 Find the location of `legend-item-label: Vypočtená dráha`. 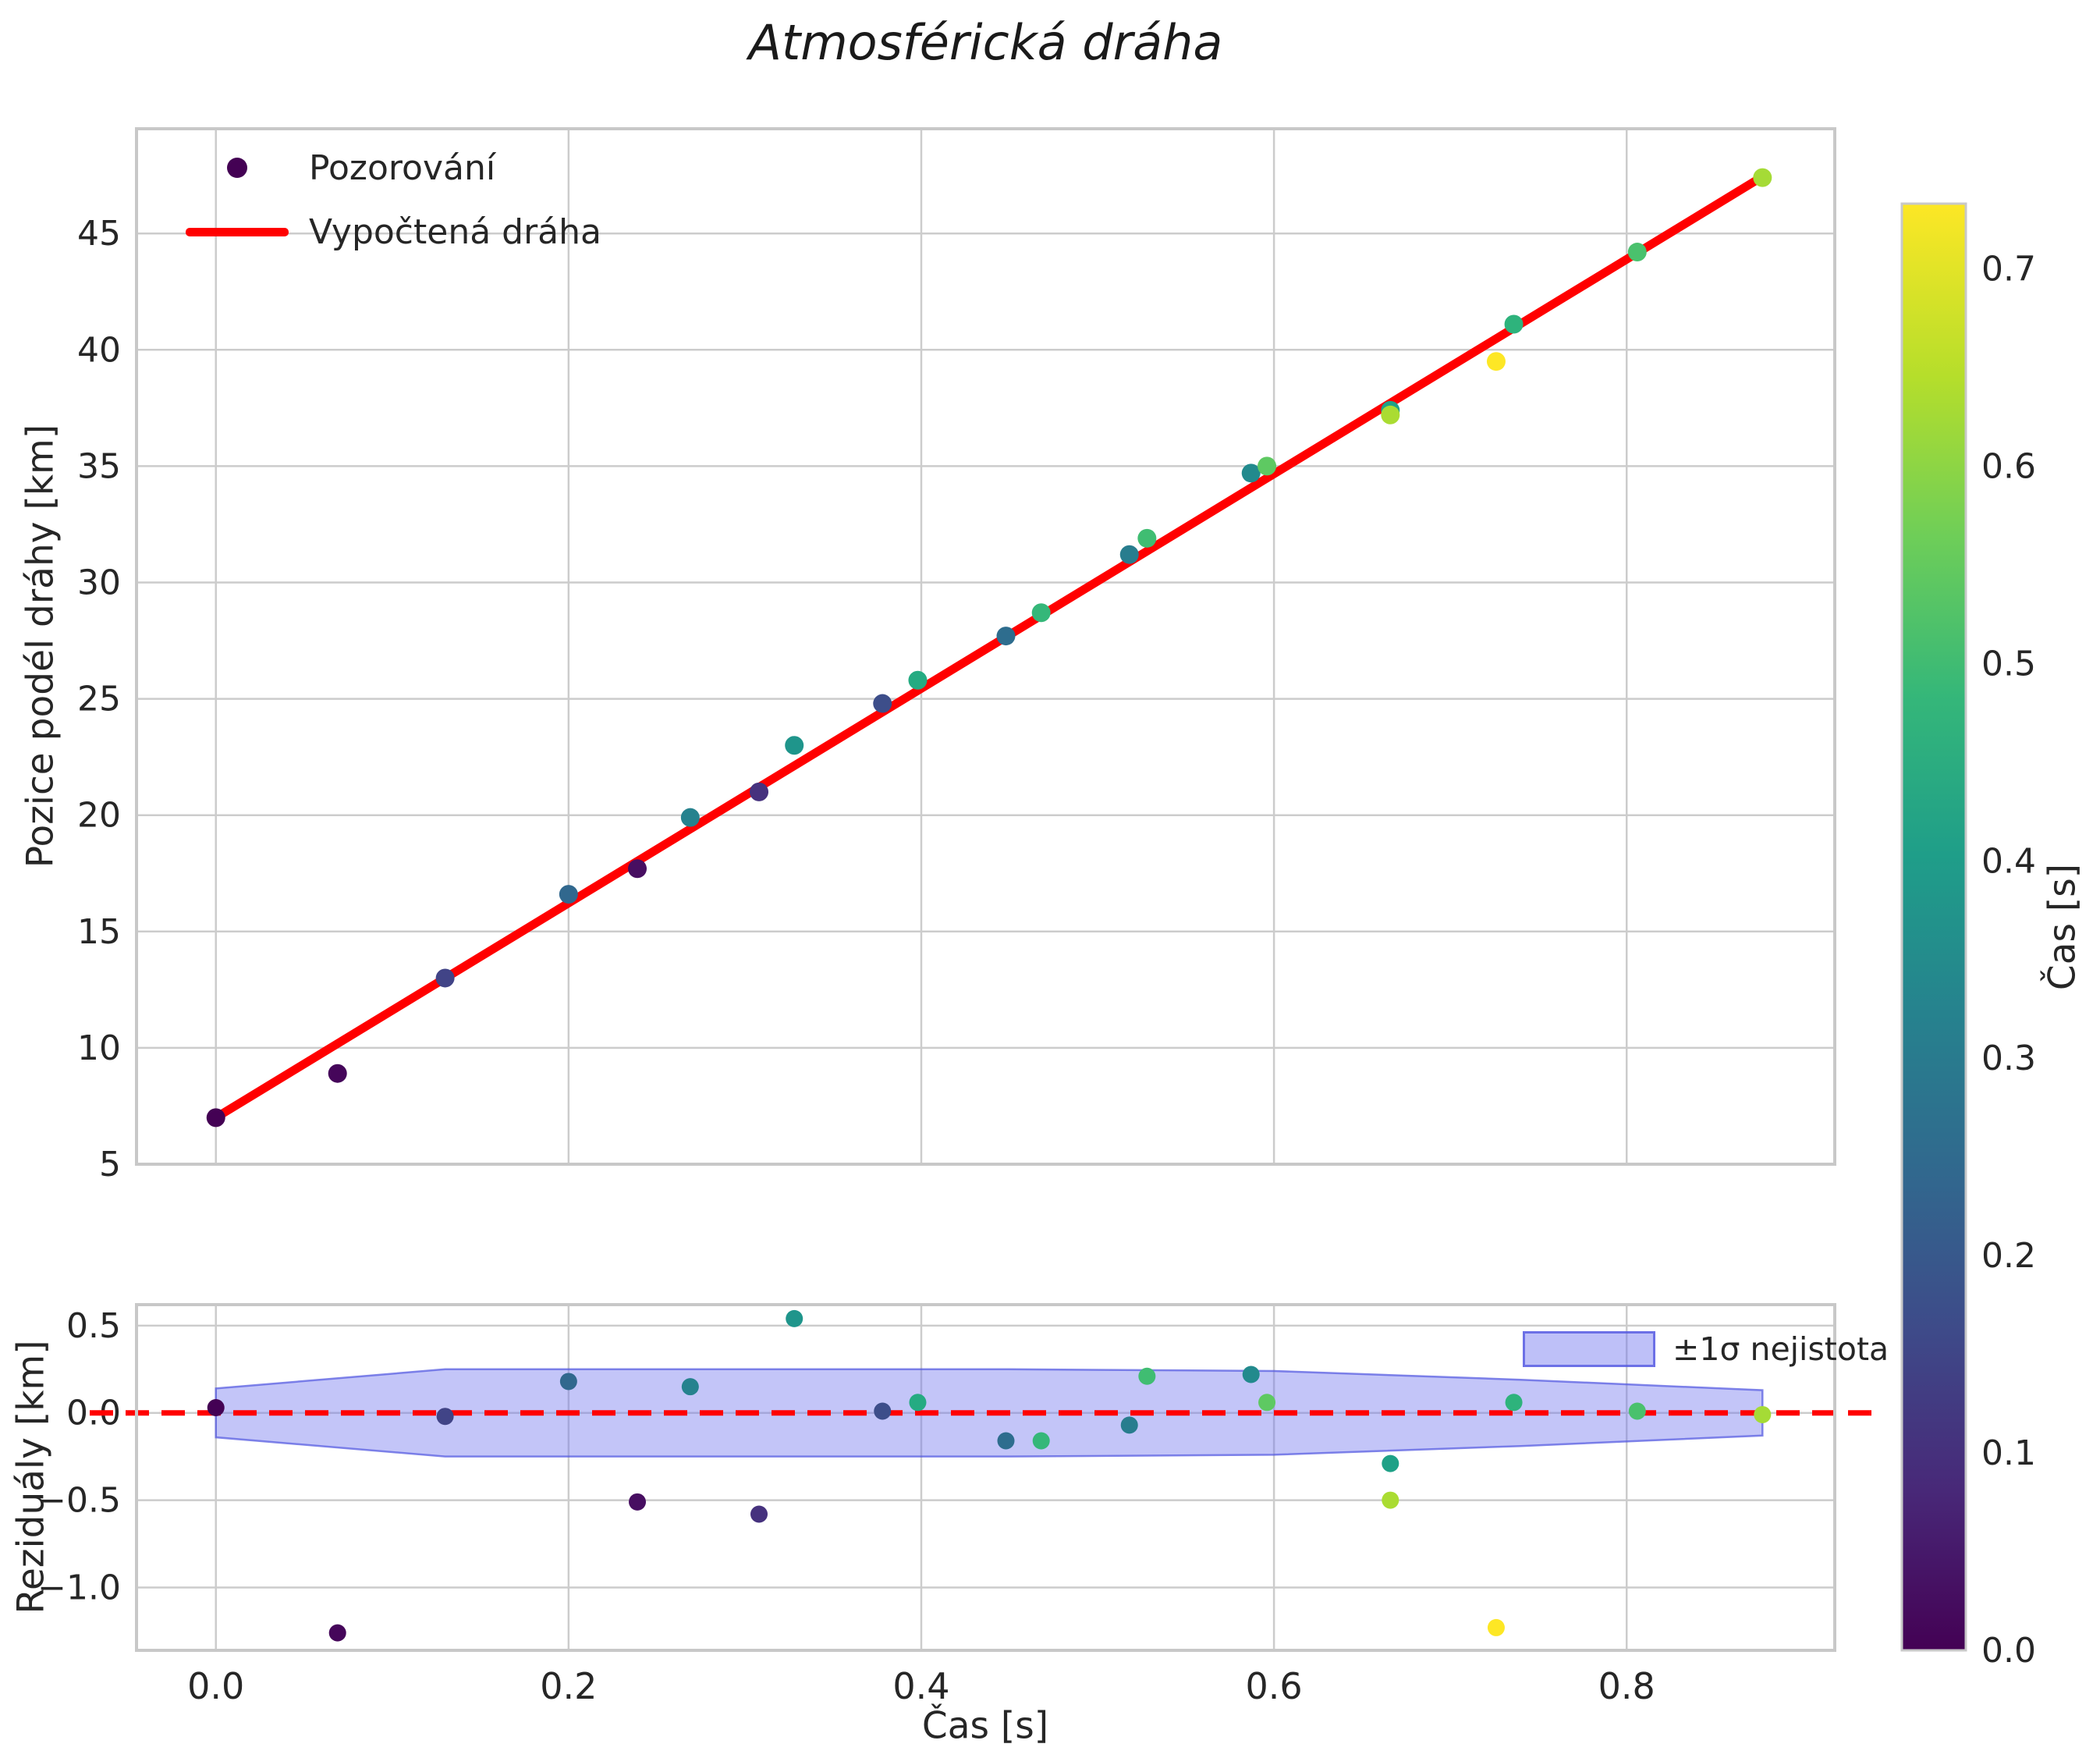

legend-item-label: Vypočtená dráha is located at coordinates (455, 231).